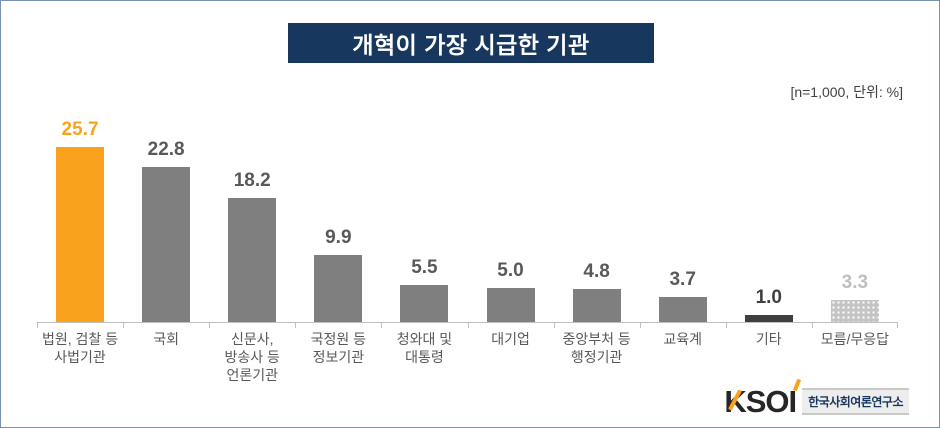 This screenshot has width=940, height=428. Describe the element at coordinates (596, 348) in the screenshot. I see `category-label: 중앙부처 등 행정기관` at that location.